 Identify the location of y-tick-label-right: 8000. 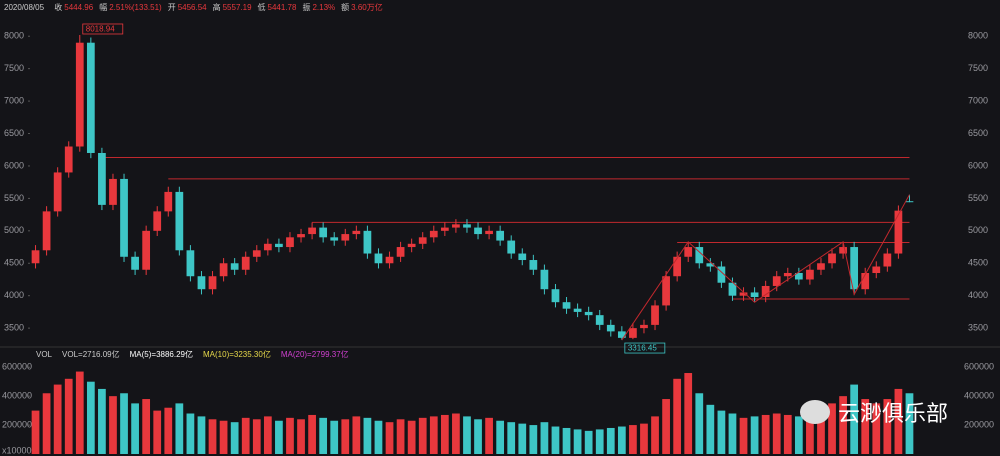
(978, 36).